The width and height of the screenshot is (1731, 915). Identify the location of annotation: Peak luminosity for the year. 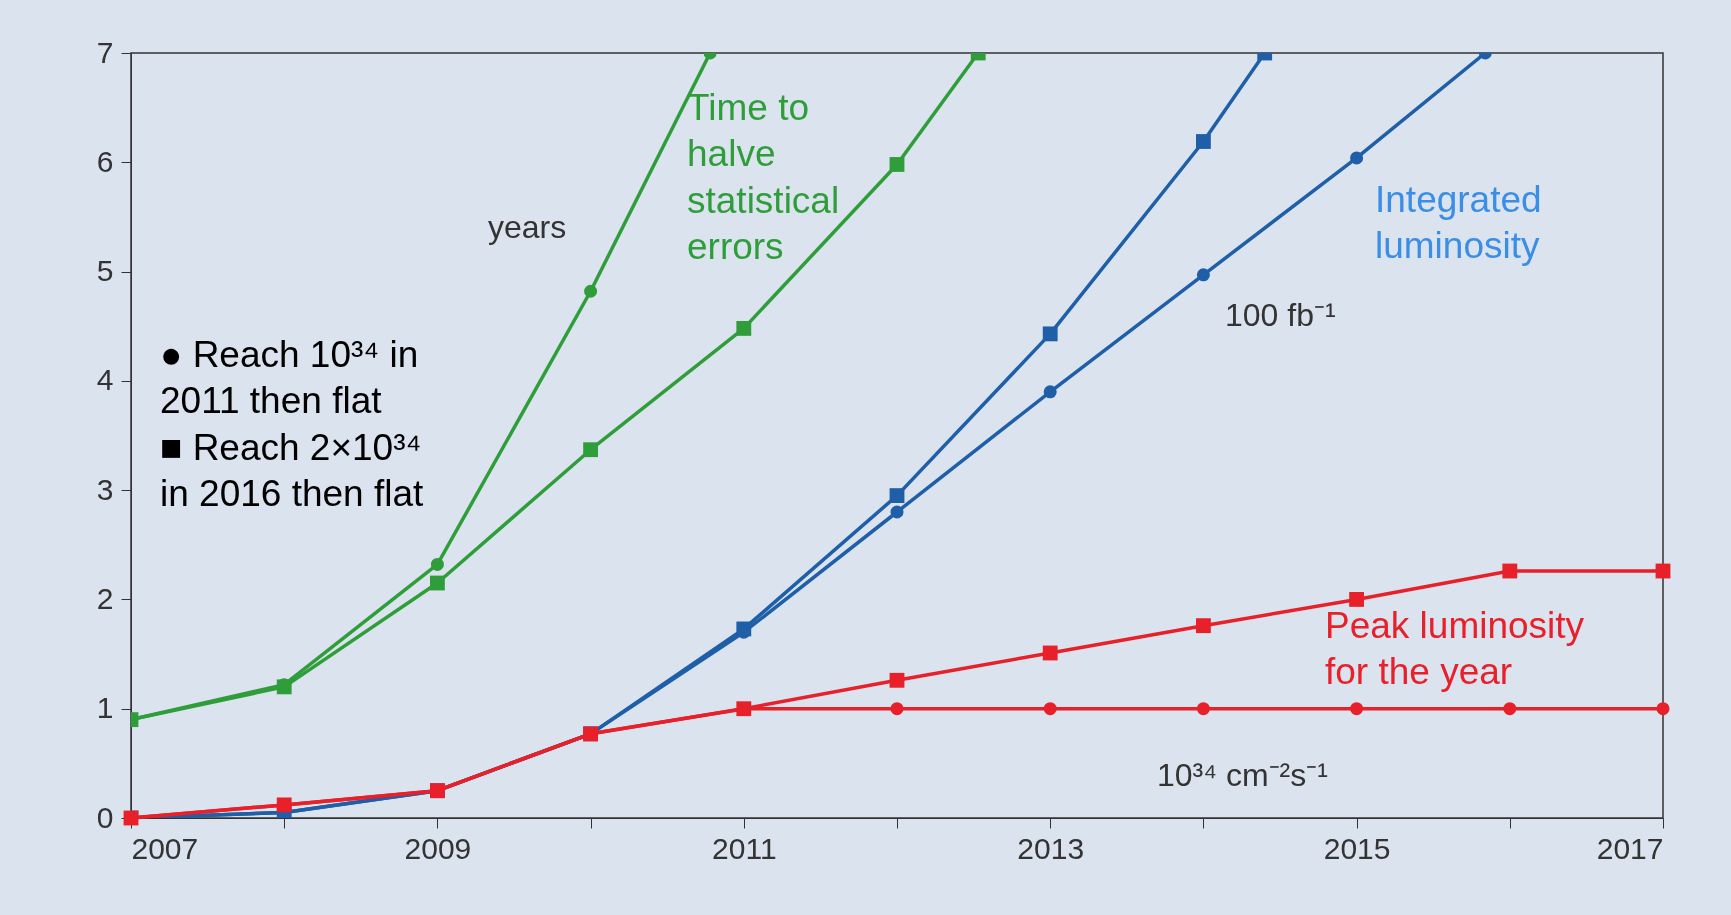
(1455, 649).